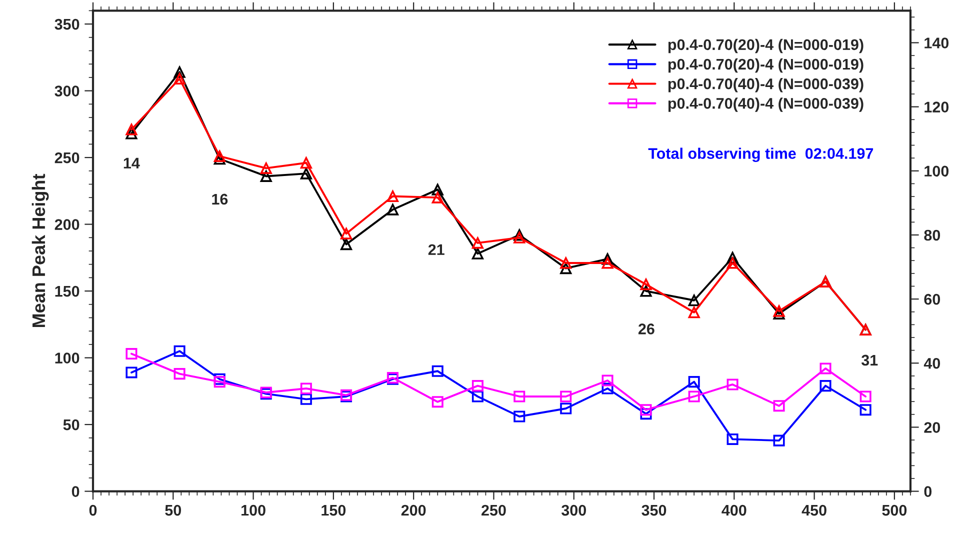 This screenshot has width=979, height=534. What do you see at coordinates (654, 510) in the screenshot?
I see `x-tick-label: 350` at bounding box center [654, 510].